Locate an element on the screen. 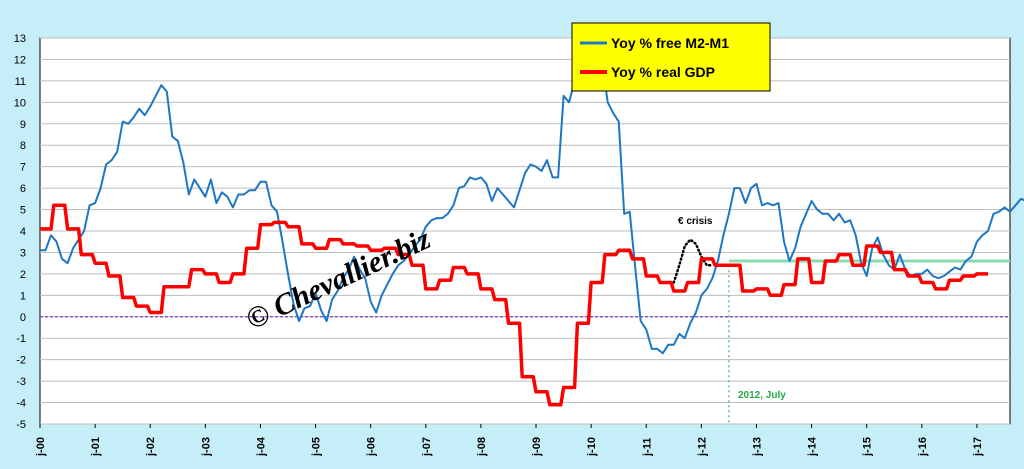 The width and height of the screenshot is (1024, 469). july-2012-label: 2012, July is located at coordinates (762, 395).